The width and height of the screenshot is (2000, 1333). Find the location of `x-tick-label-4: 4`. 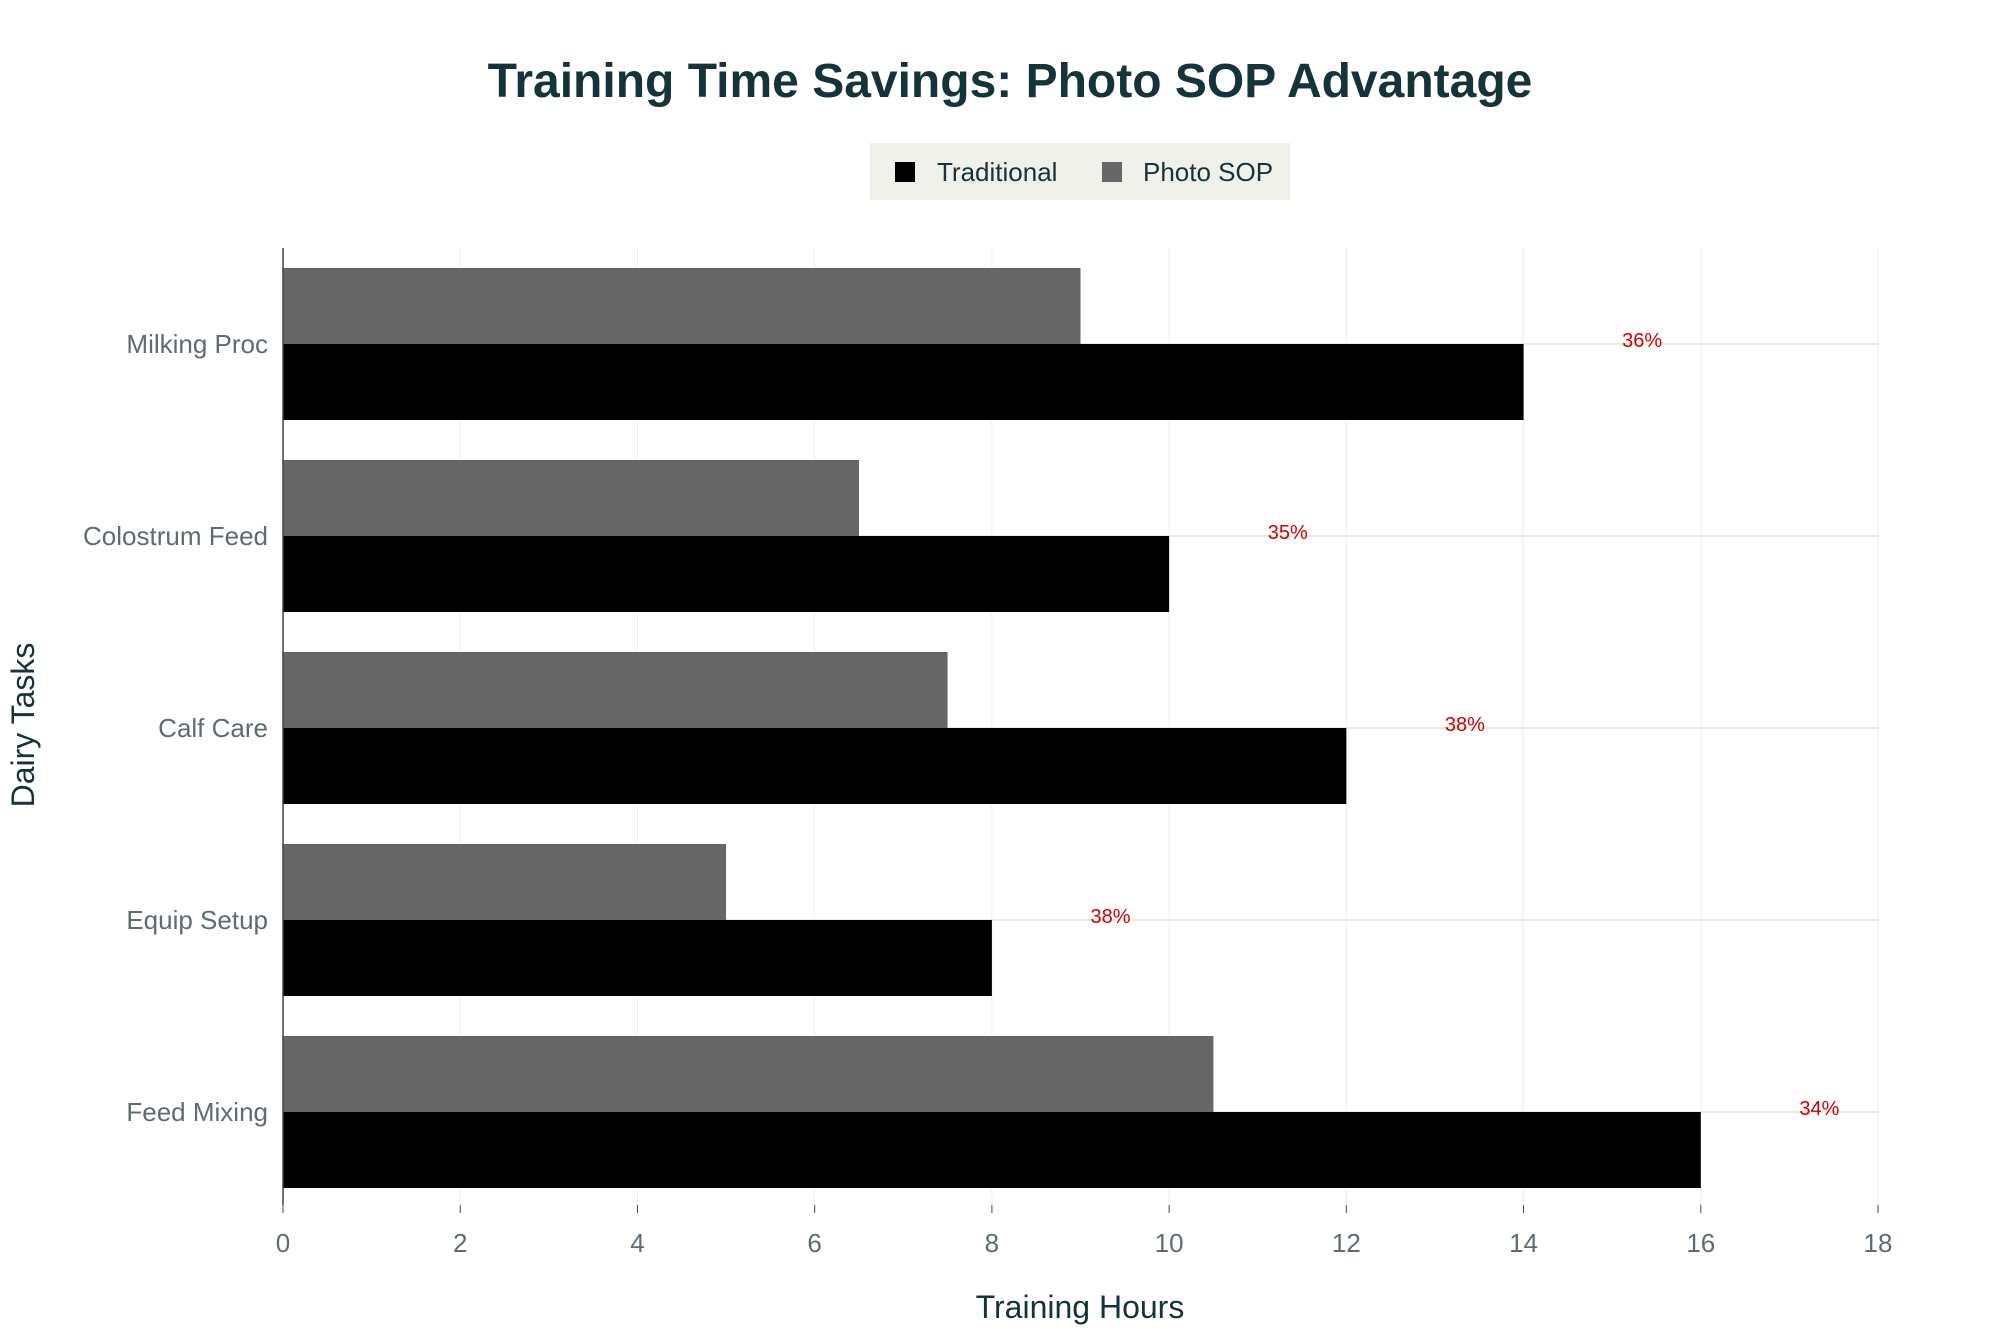

x-tick-label-4: 4 is located at coordinates (637, 1243).